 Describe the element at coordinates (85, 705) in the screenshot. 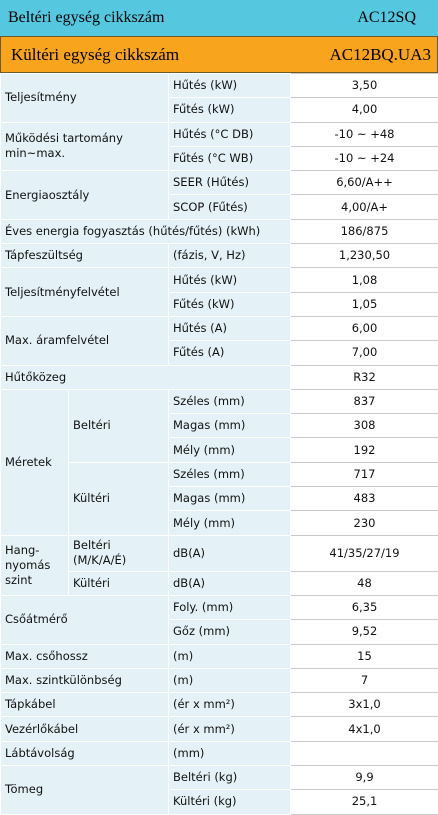

I see `label-cell: Tápkábel` at that location.